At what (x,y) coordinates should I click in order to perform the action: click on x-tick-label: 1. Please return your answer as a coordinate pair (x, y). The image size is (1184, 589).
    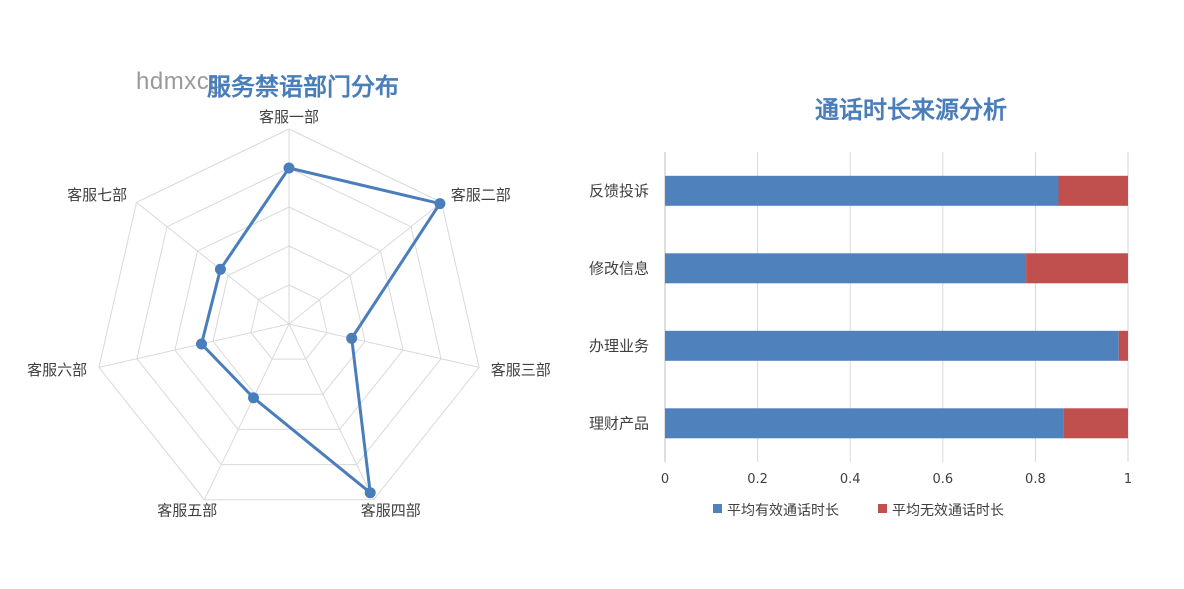
    Looking at the image, I should click on (1128, 479).